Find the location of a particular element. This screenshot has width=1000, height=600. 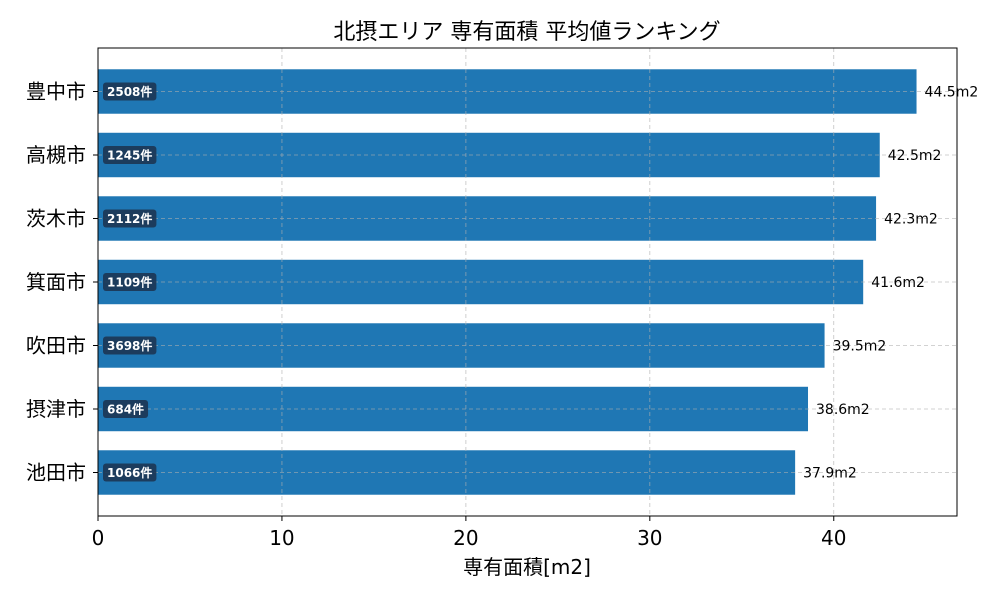

count-badge-label: 2508件 is located at coordinates (129, 91).